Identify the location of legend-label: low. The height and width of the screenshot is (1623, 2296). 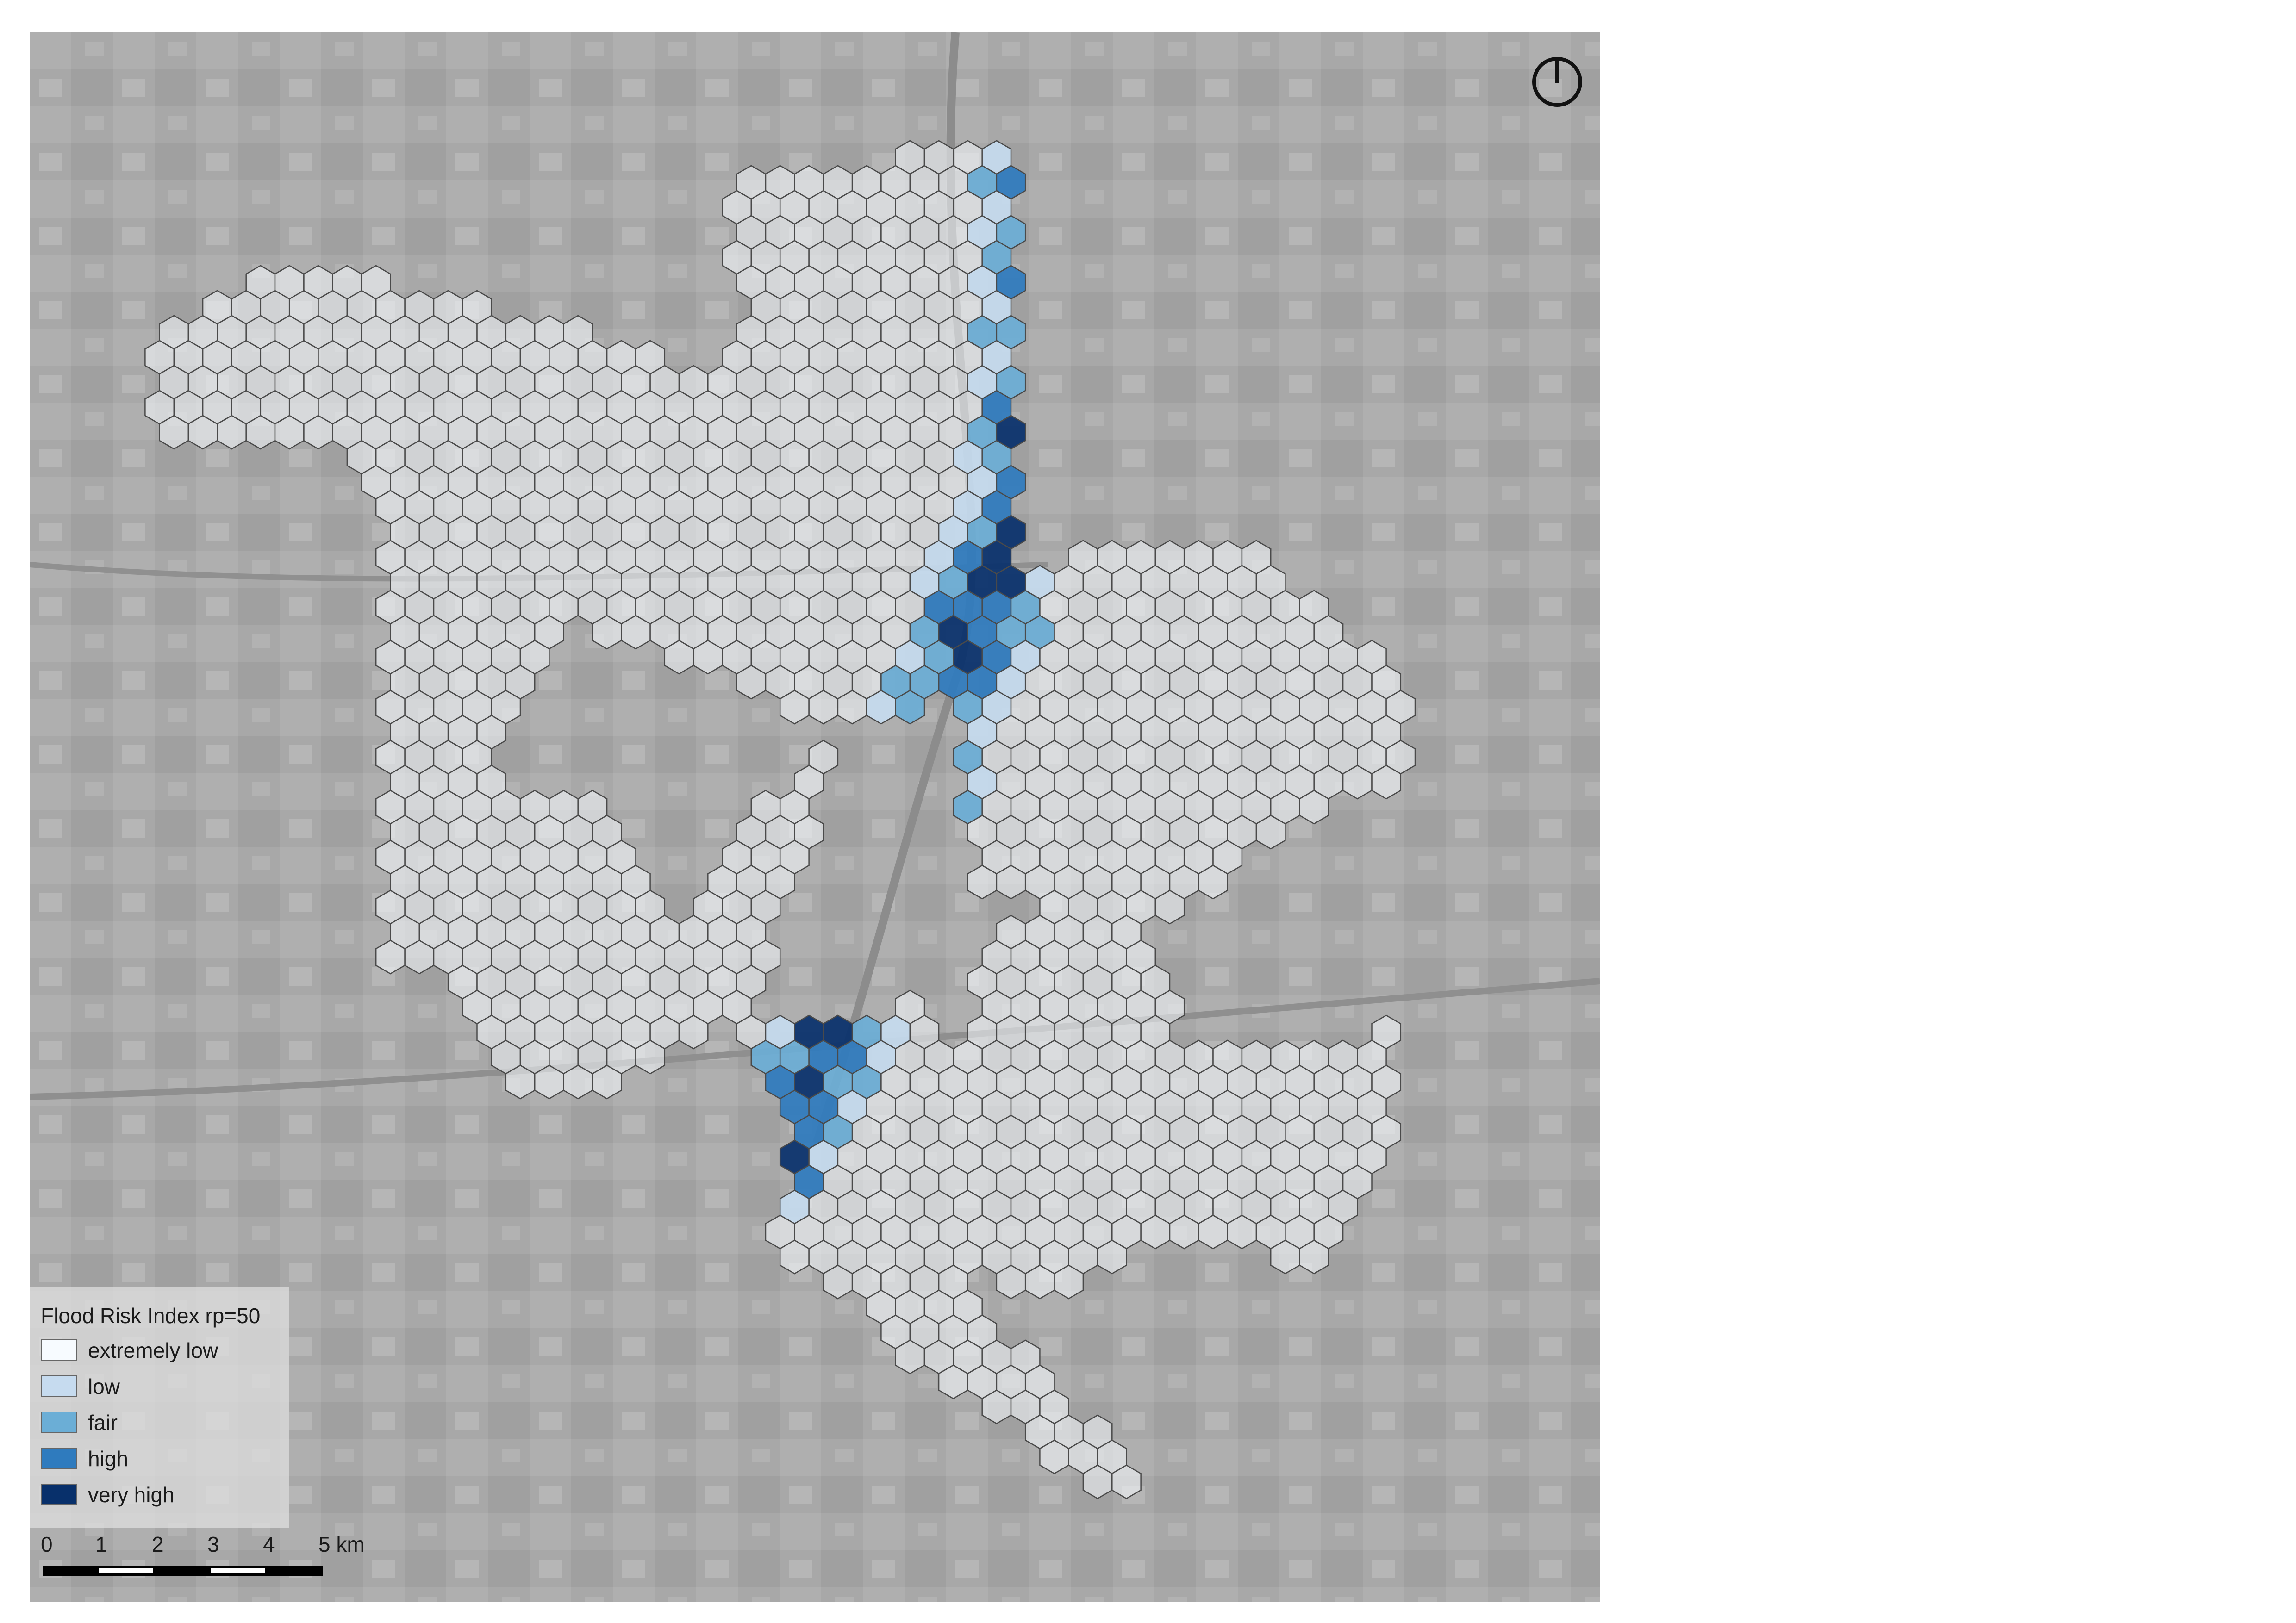
(104, 1386).